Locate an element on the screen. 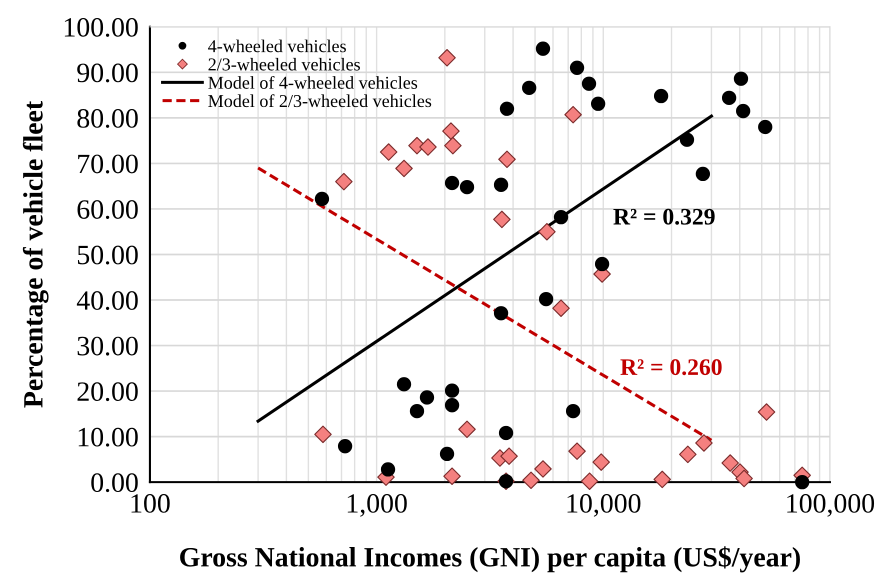 The width and height of the screenshot is (882, 583). annotation: R² = 0.329 is located at coordinates (664, 216).